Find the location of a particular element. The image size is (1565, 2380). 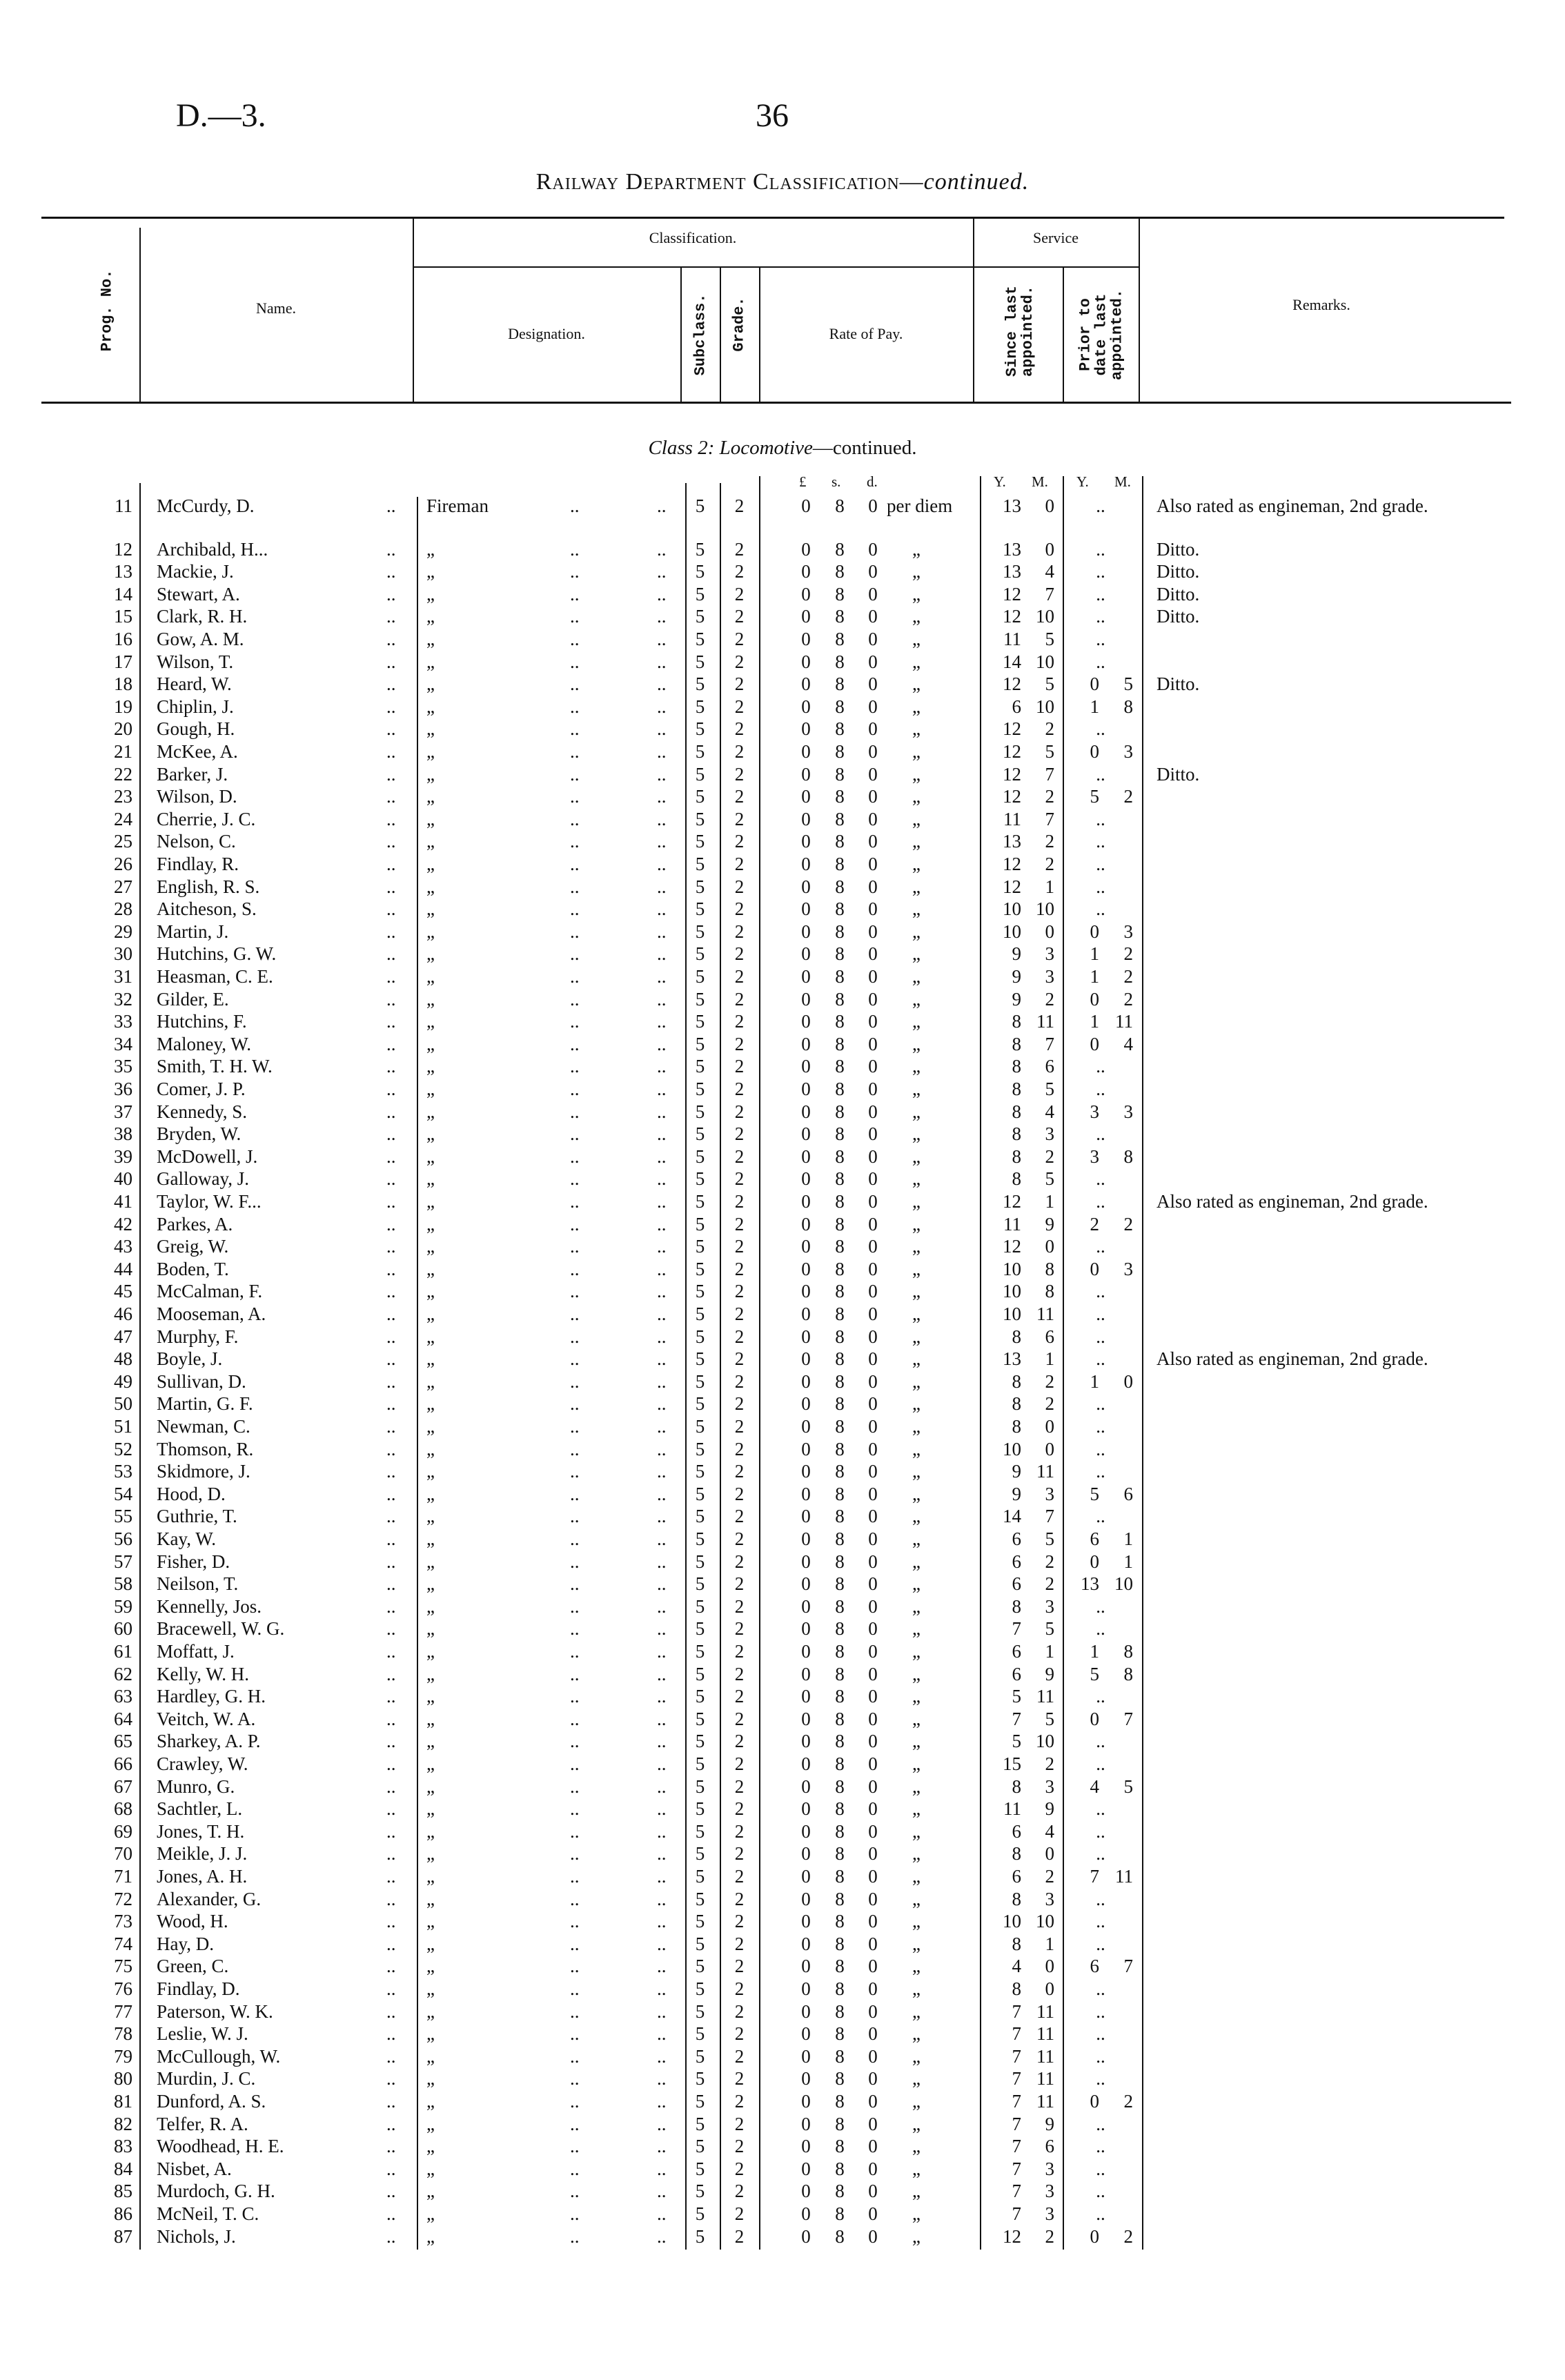

employee-name: Gow, A. M. is located at coordinates (201, 638).